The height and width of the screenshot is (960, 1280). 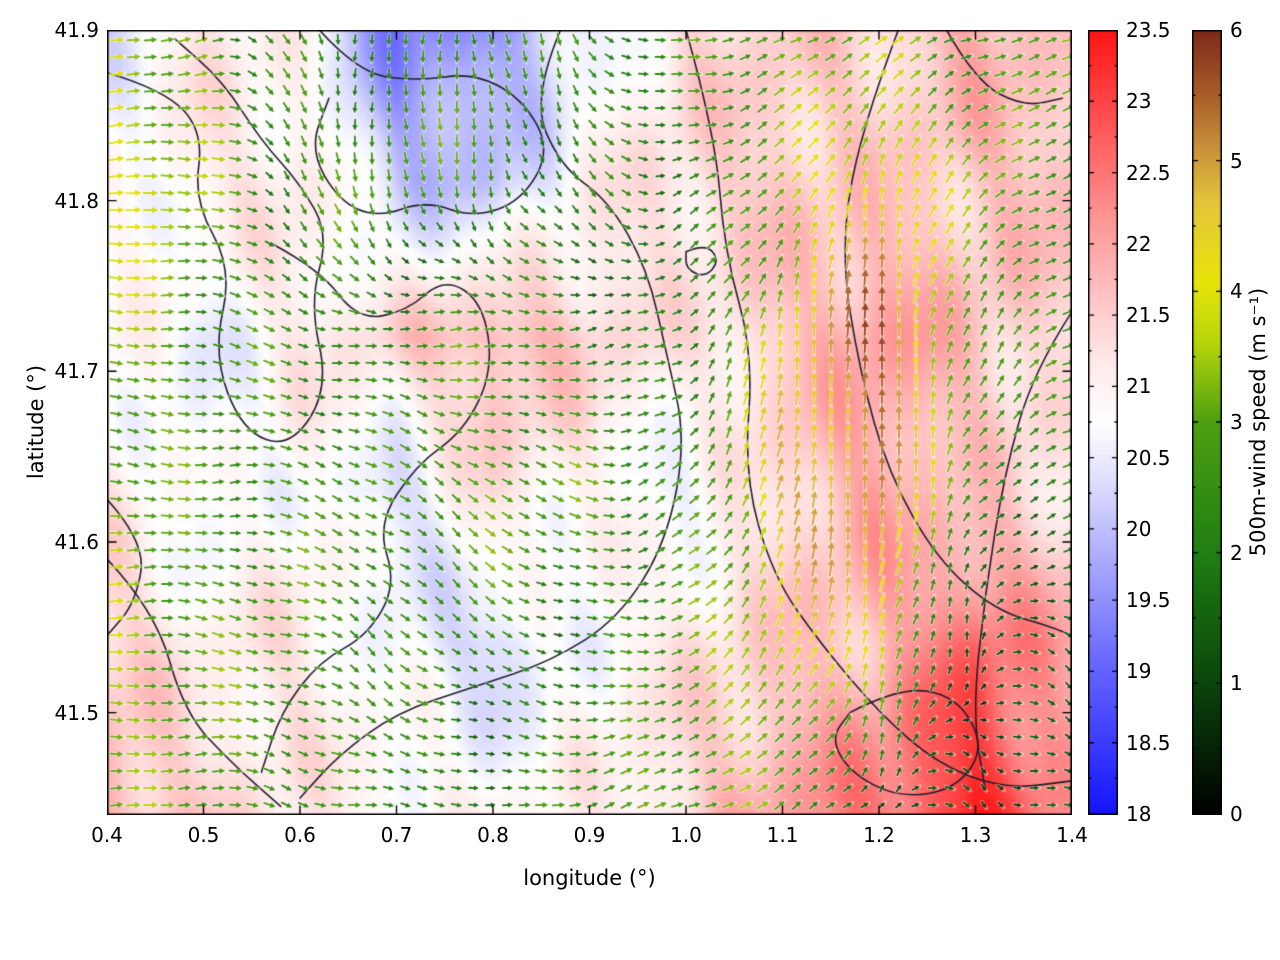 I want to click on x-tick-label: 0.7, so click(x=396, y=835).